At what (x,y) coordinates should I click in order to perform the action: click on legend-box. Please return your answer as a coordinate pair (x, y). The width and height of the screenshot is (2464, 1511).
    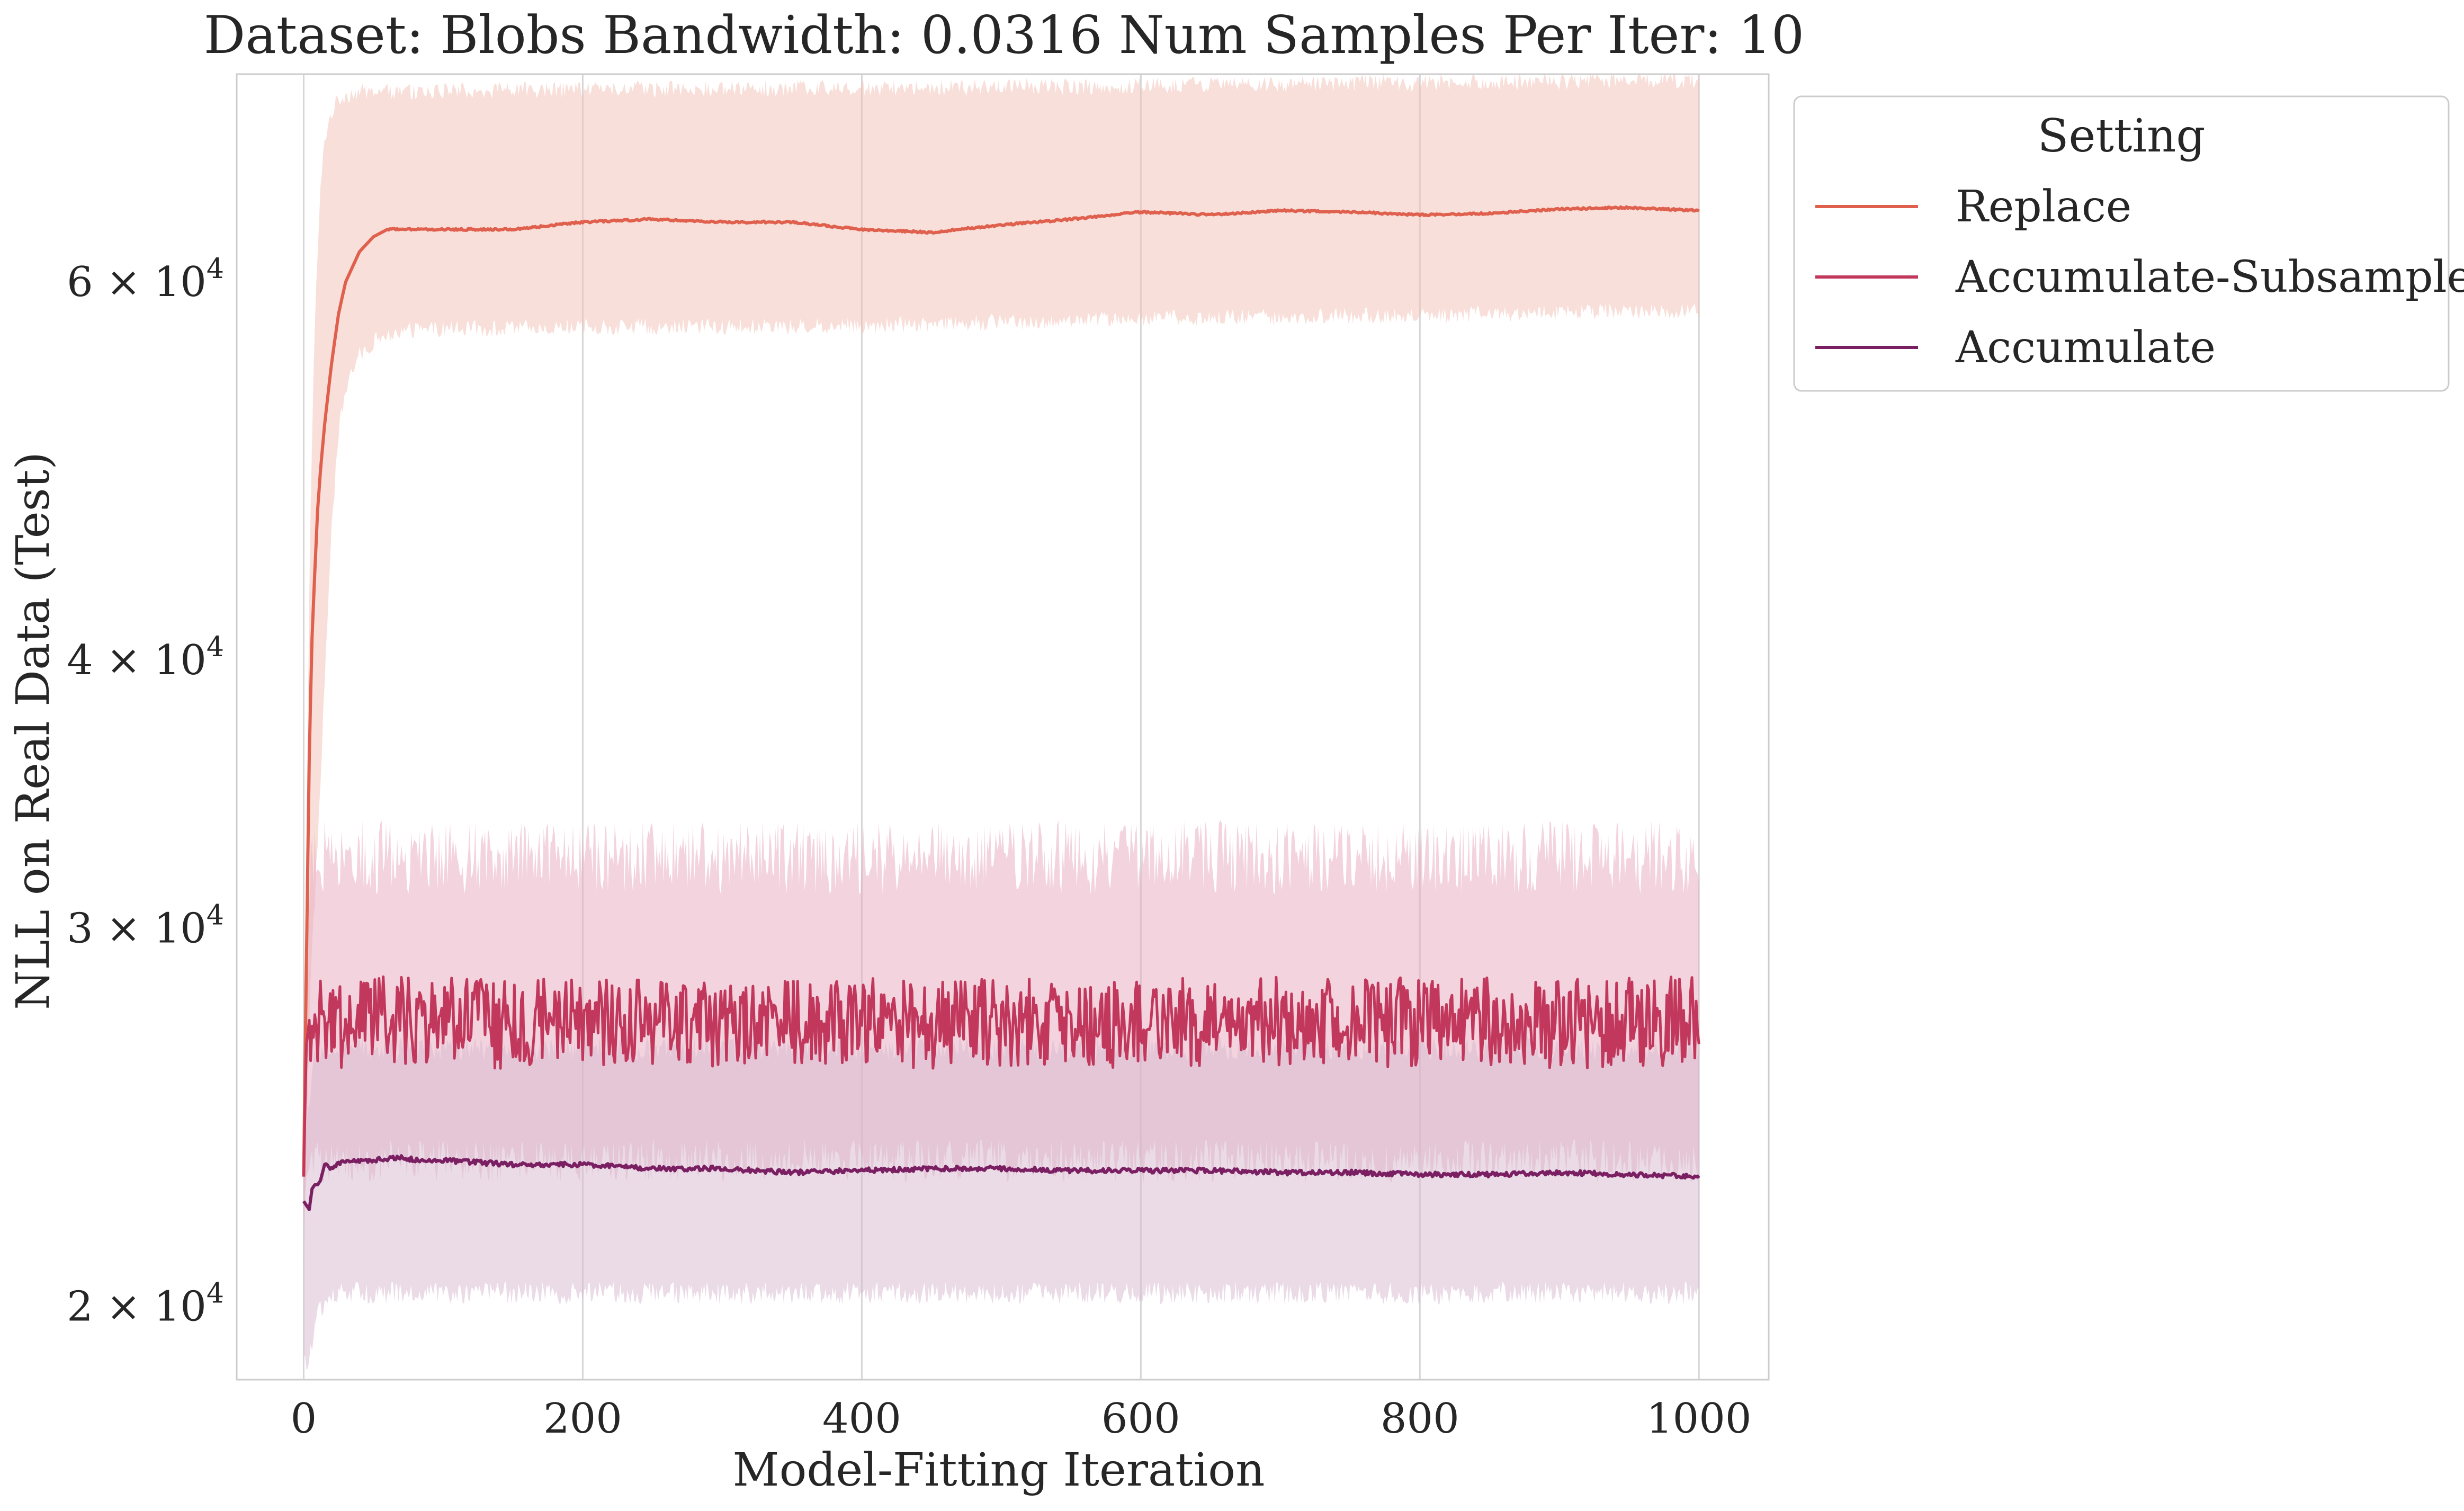
    Looking at the image, I should click on (2121, 243).